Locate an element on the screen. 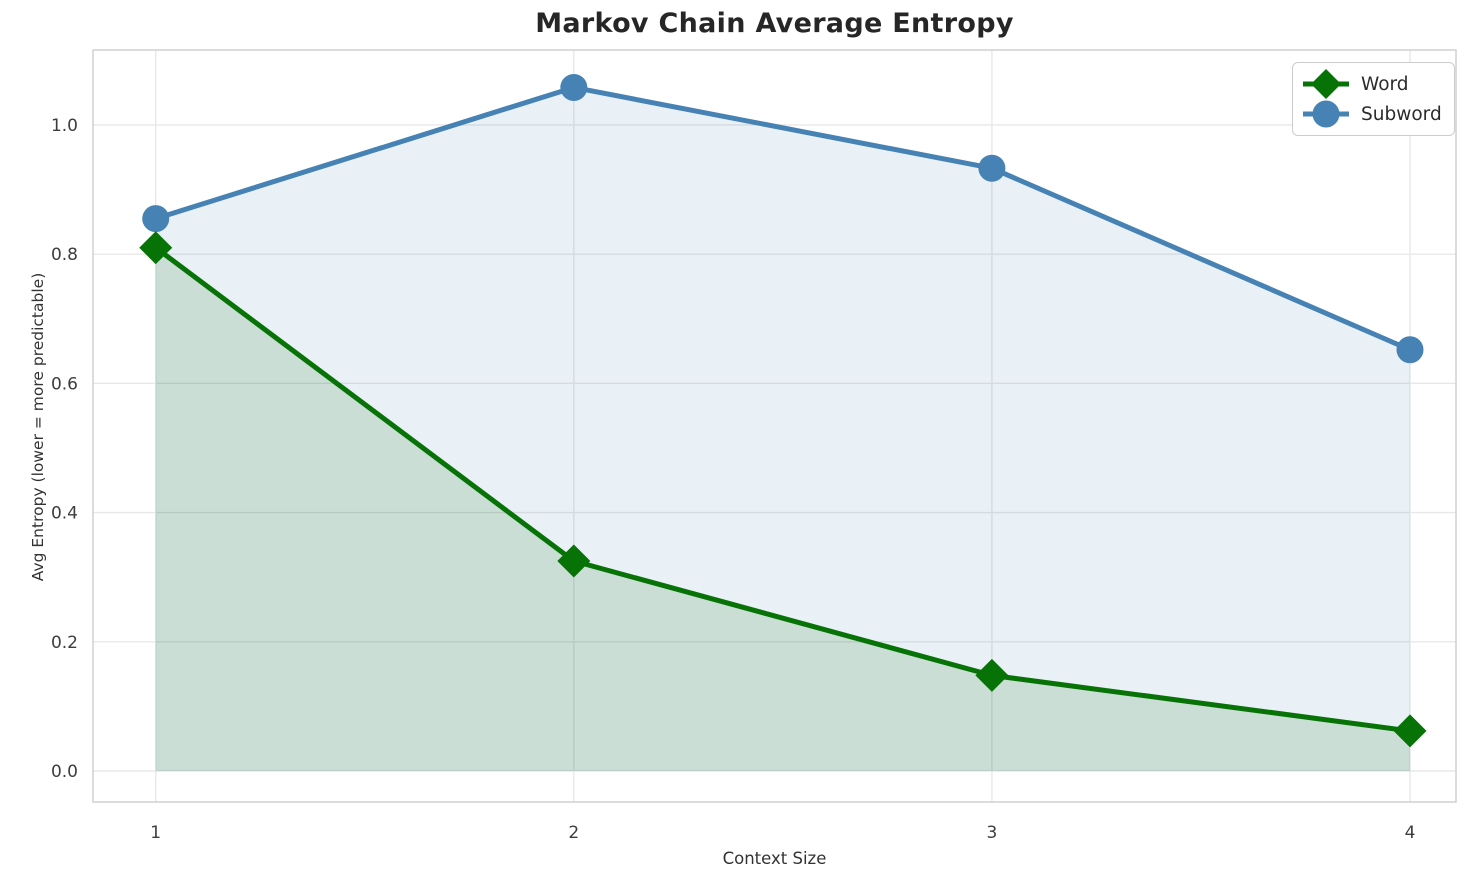 The height and width of the screenshot is (885, 1484). legend-label-subword: Subword is located at coordinates (1401, 114).